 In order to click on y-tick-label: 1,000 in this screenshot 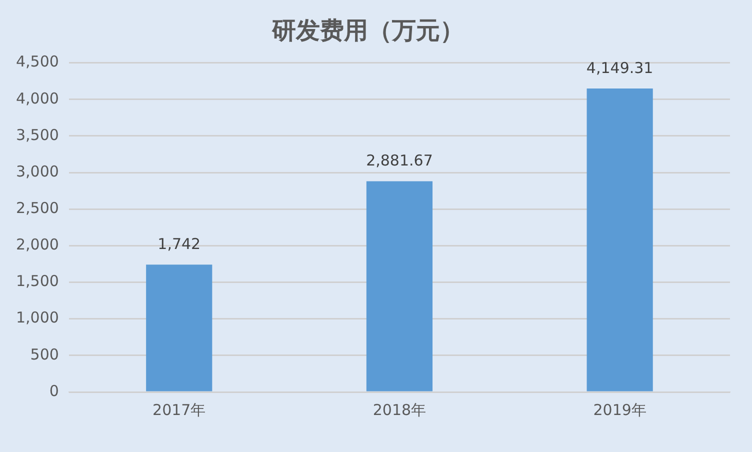, I will do `click(37, 317)`.